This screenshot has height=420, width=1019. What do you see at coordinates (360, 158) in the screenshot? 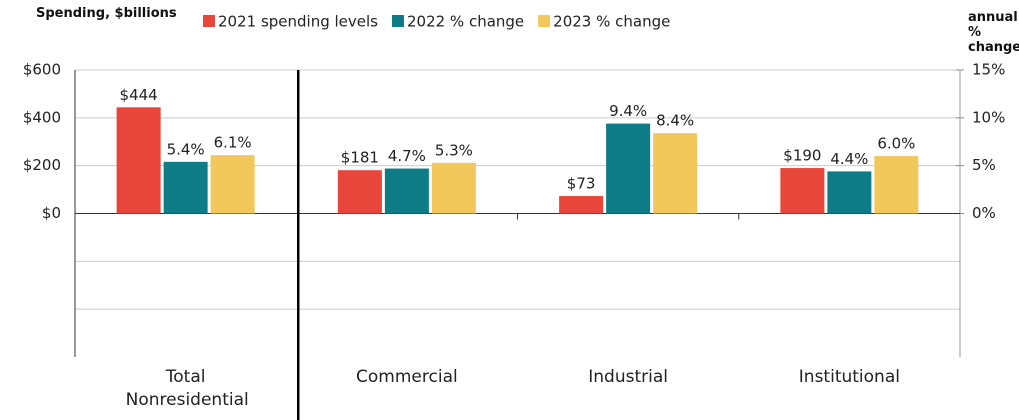
I see `value-label: $181` at bounding box center [360, 158].